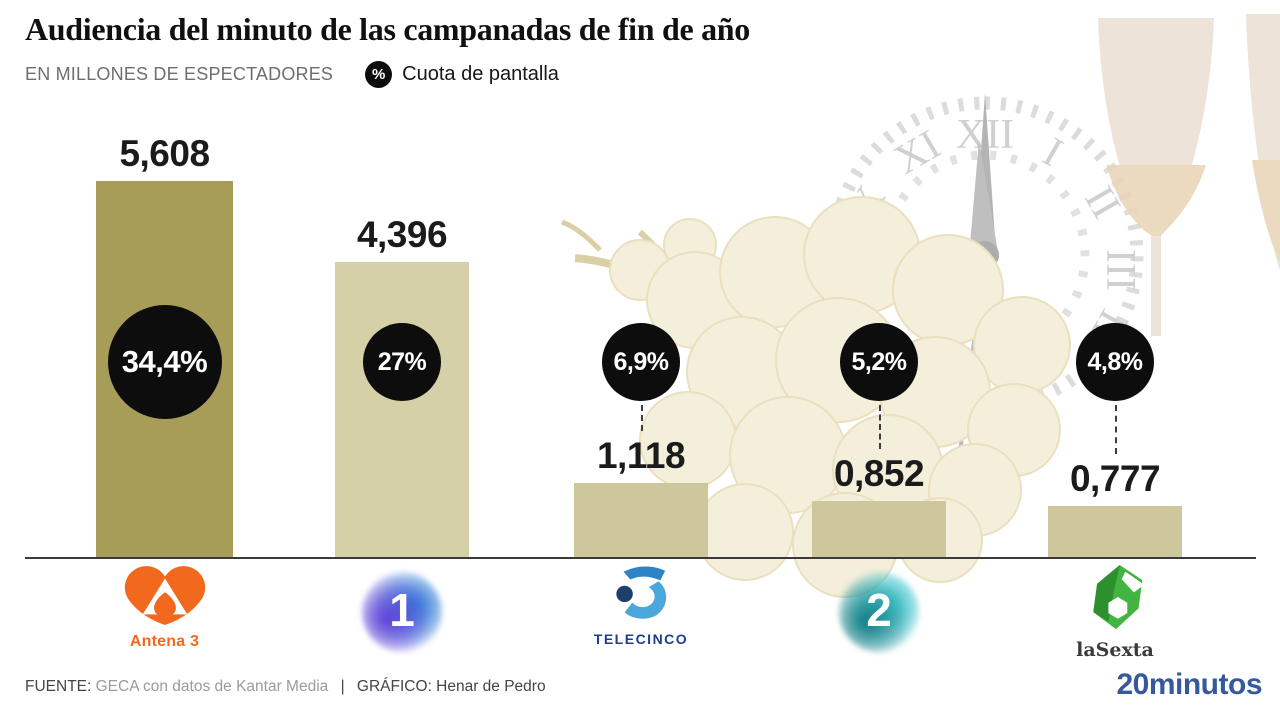 Image resolution: width=1280 pixels, height=720 pixels. I want to click on bar-value-la2: 0,852, so click(879, 473).